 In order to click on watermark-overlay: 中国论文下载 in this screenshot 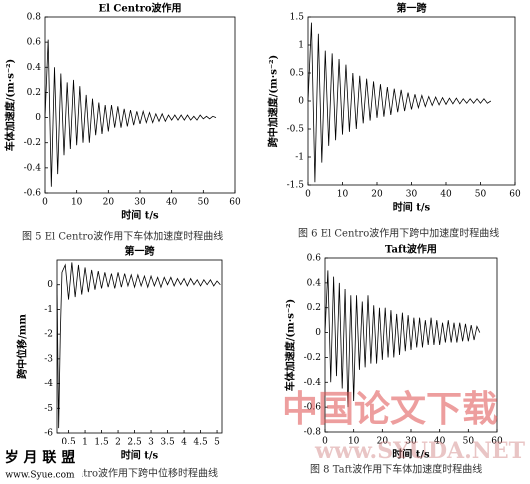, I will do `click(390, 409)`.